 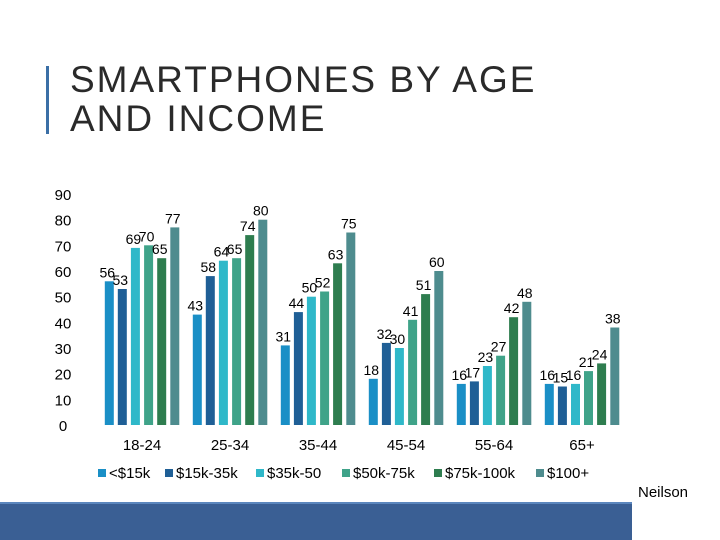 I want to click on title-accent-bar, so click(x=47, y=100).